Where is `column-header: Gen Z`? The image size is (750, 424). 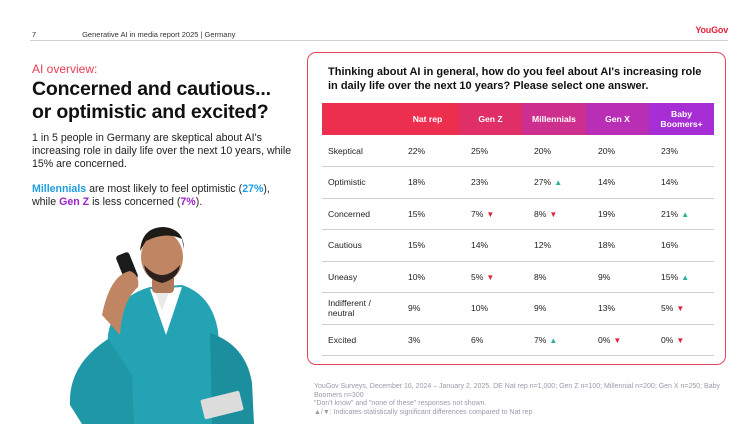
column-header: Gen Z is located at coordinates (490, 119).